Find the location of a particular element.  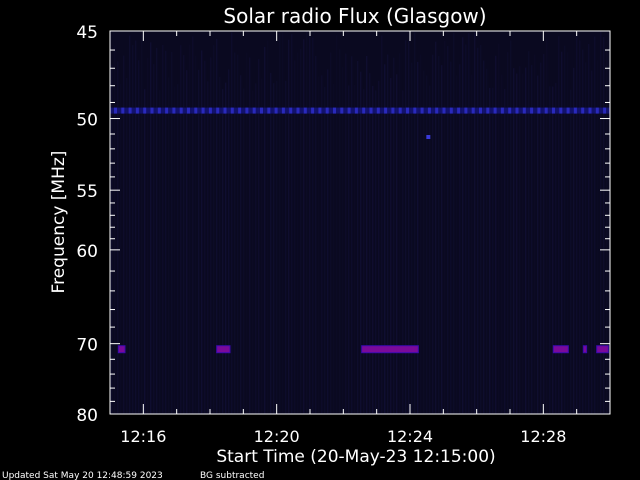

x-tick-label: 12:16 is located at coordinates (143, 436).